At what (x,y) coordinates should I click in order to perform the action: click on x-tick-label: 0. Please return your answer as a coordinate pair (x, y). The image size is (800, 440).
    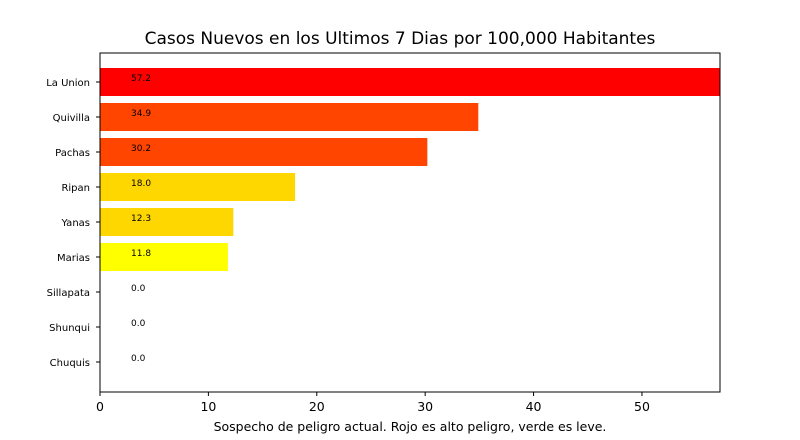
    Looking at the image, I should click on (100, 406).